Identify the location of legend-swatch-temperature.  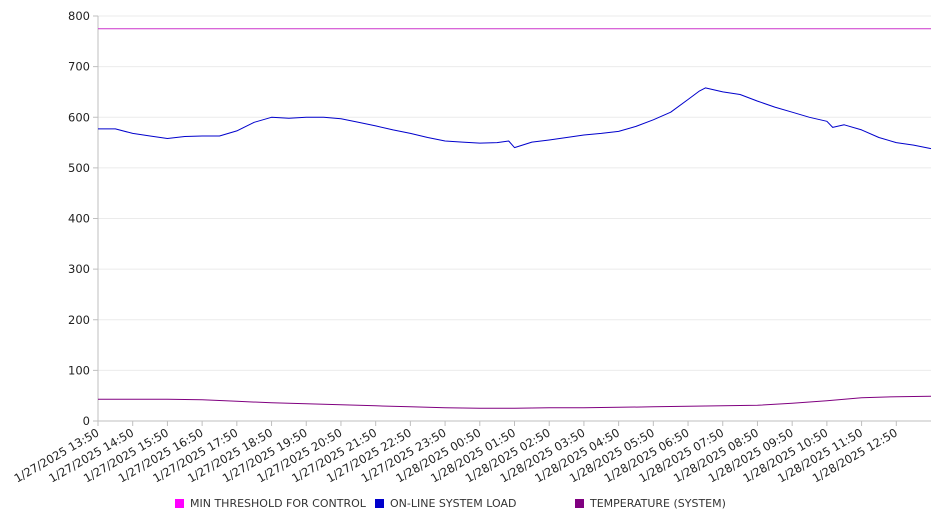
(579, 503).